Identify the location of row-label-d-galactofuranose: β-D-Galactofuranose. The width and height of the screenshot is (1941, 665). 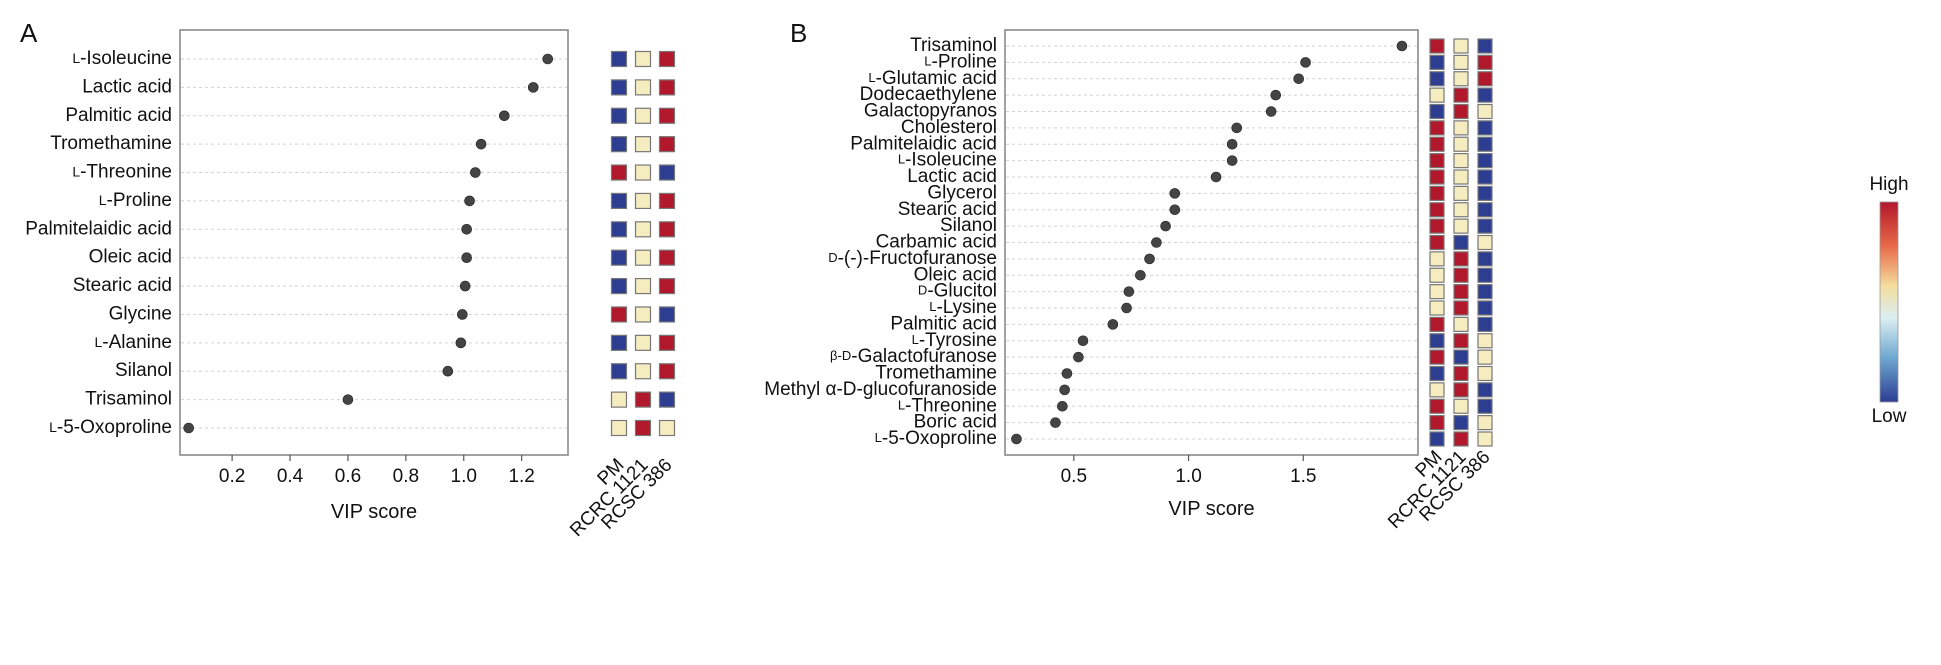
(913, 356).